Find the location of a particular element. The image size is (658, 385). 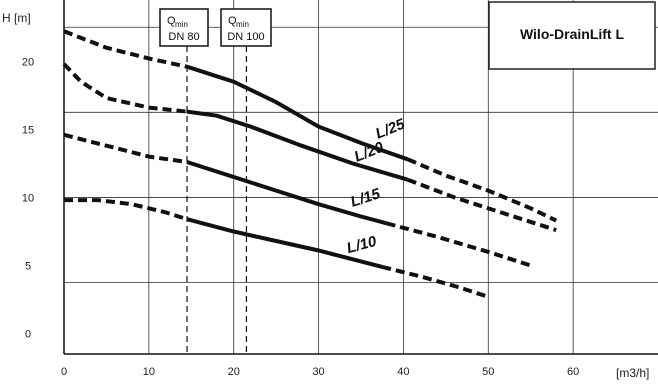

title-box is located at coordinates (572, 35).